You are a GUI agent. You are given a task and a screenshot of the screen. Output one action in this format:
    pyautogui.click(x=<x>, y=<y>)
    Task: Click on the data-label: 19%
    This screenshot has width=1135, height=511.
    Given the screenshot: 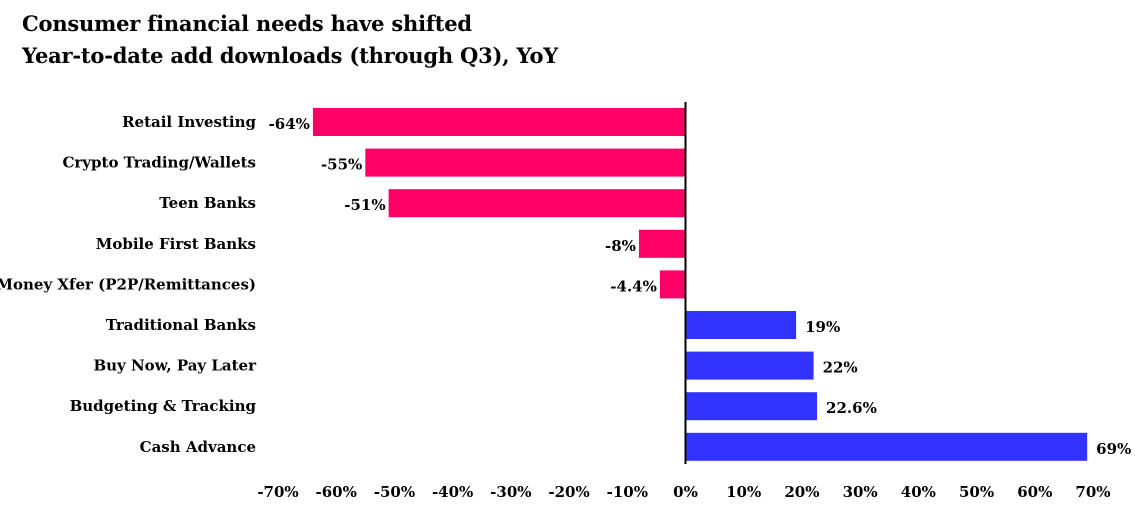 What is the action you would take?
    pyautogui.click(x=822, y=327)
    